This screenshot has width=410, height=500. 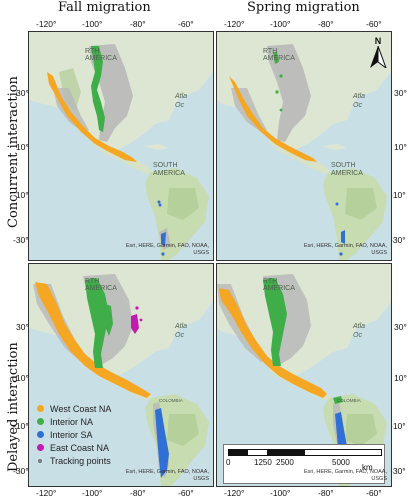 I want to click on north-arrow: N, so click(x=378, y=52).